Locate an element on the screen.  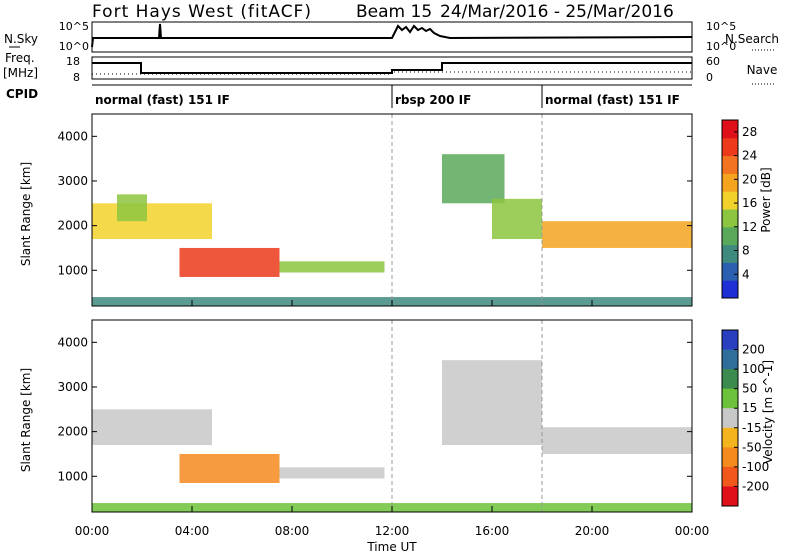
colorbar-tick-label: 24 is located at coordinates (749, 156).